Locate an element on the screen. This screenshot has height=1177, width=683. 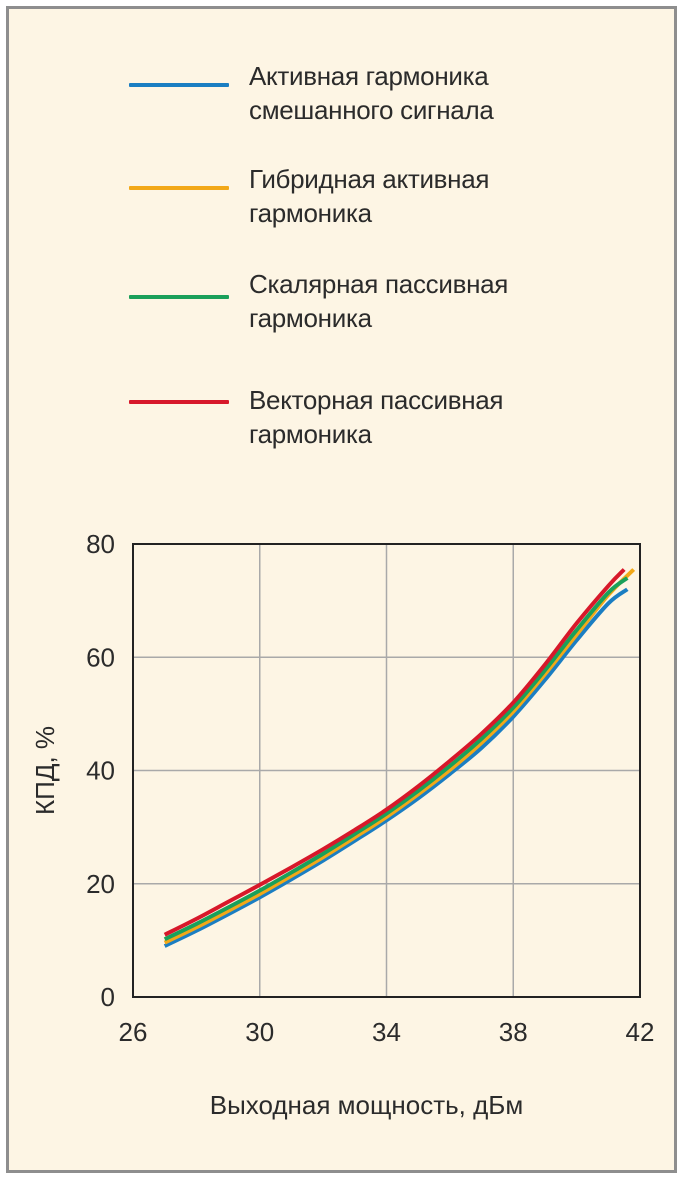
x-tick-label: 26 is located at coordinates (133, 1032).